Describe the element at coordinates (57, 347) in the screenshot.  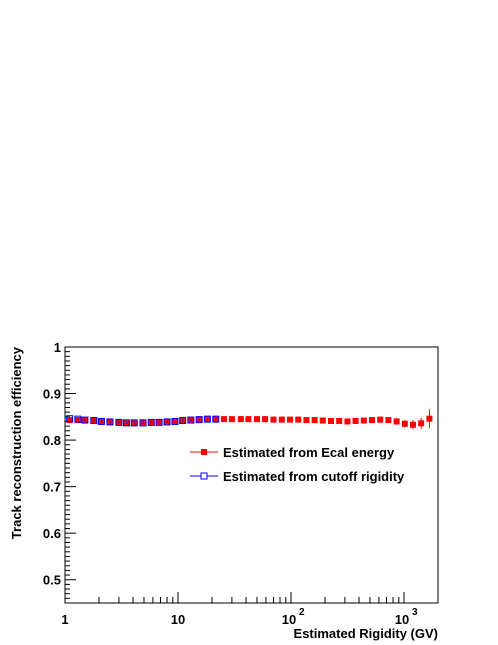
I see `y-tick-label: 1` at that location.